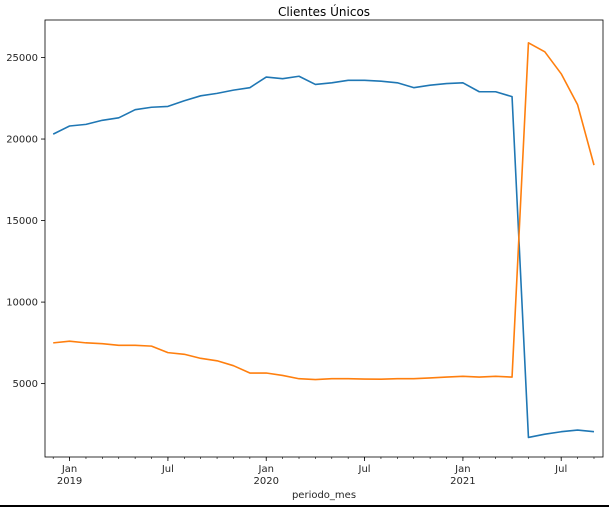  I want to click on bottom-divider, so click(304, 506).